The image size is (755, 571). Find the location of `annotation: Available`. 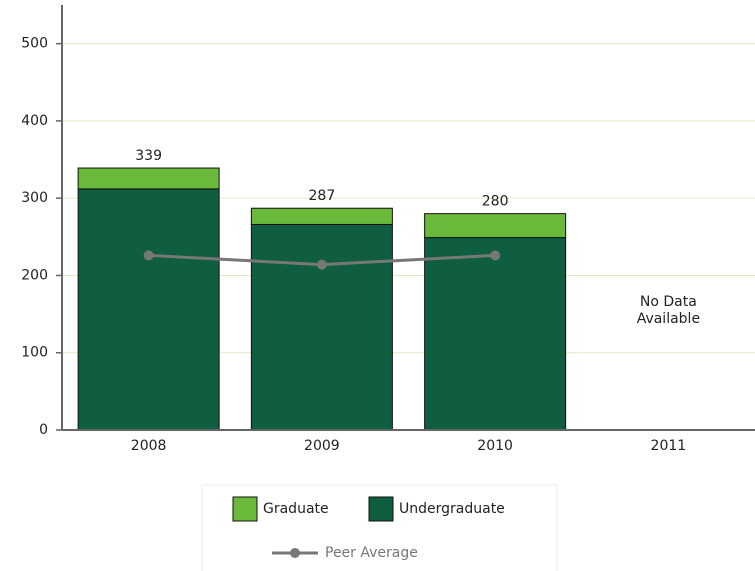

annotation: Available is located at coordinates (668, 319).